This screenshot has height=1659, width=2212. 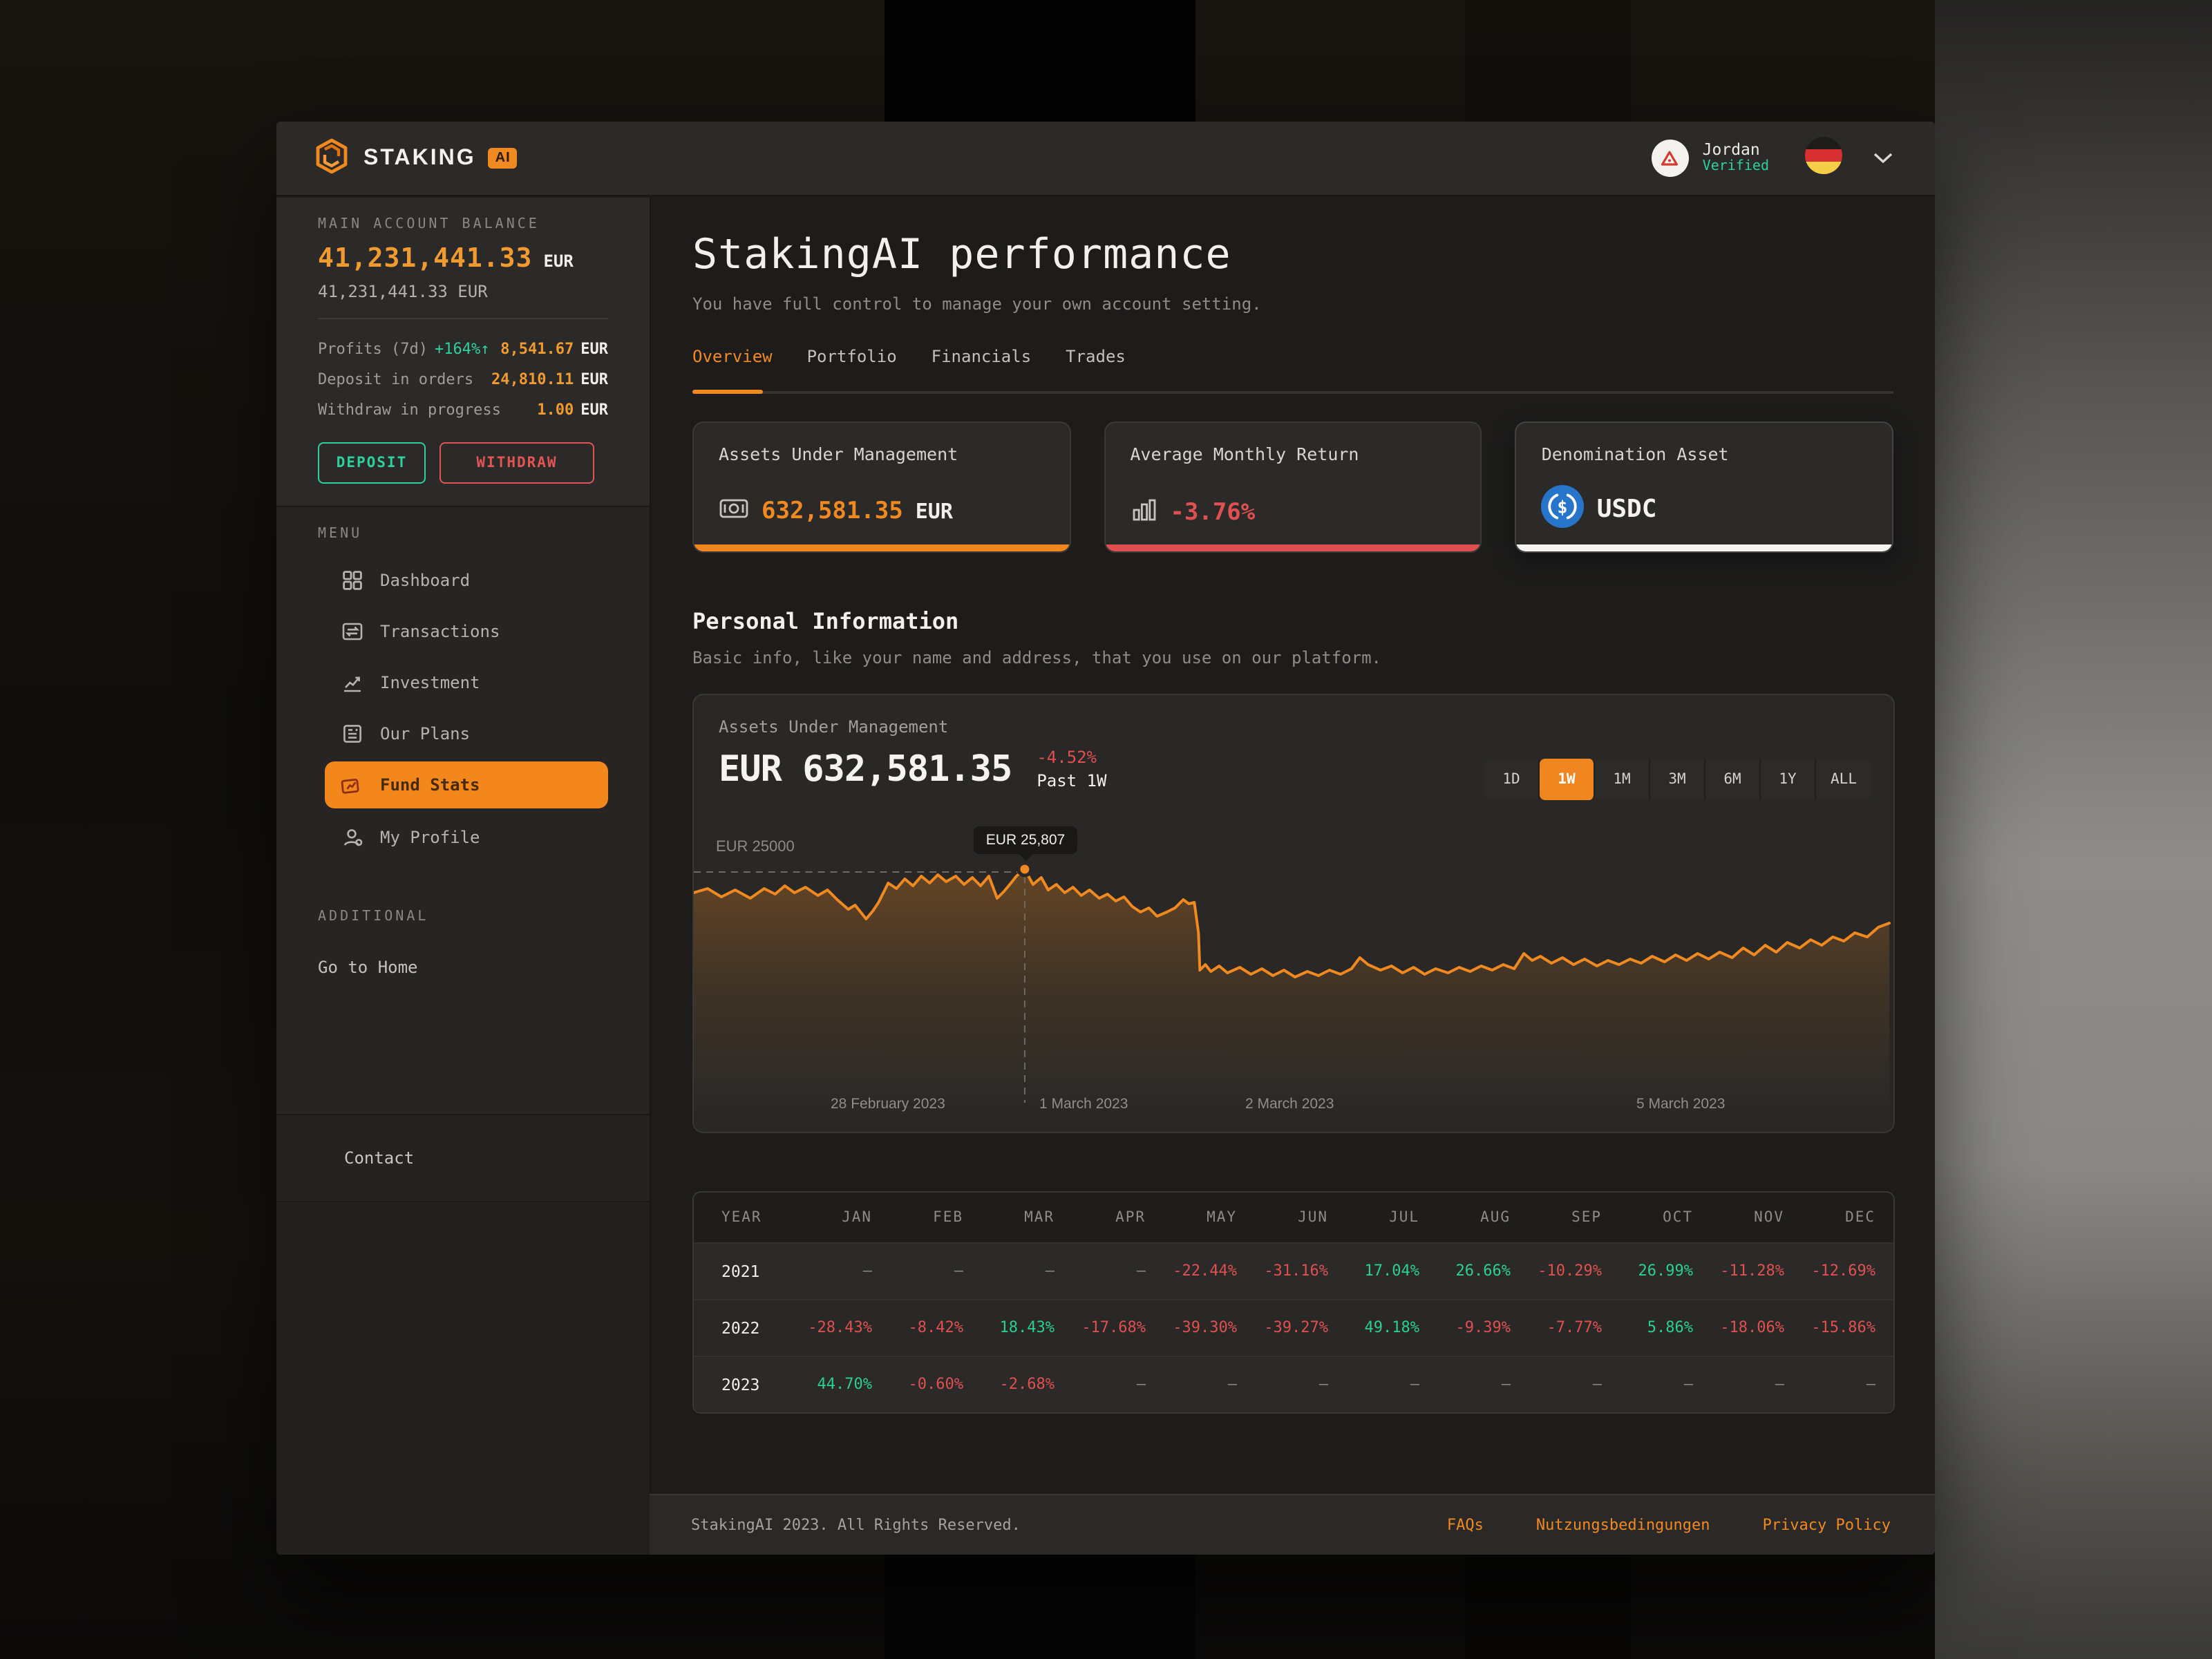 What do you see at coordinates (1733, 779) in the screenshot?
I see `range-button-6m: 6M` at bounding box center [1733, 779].